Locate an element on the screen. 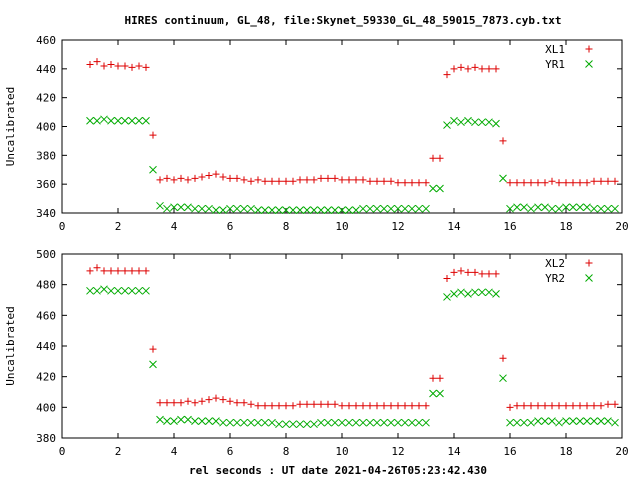 The image size is (640, 480). legend-marker-yr2 is located at coordinates (589, 278).